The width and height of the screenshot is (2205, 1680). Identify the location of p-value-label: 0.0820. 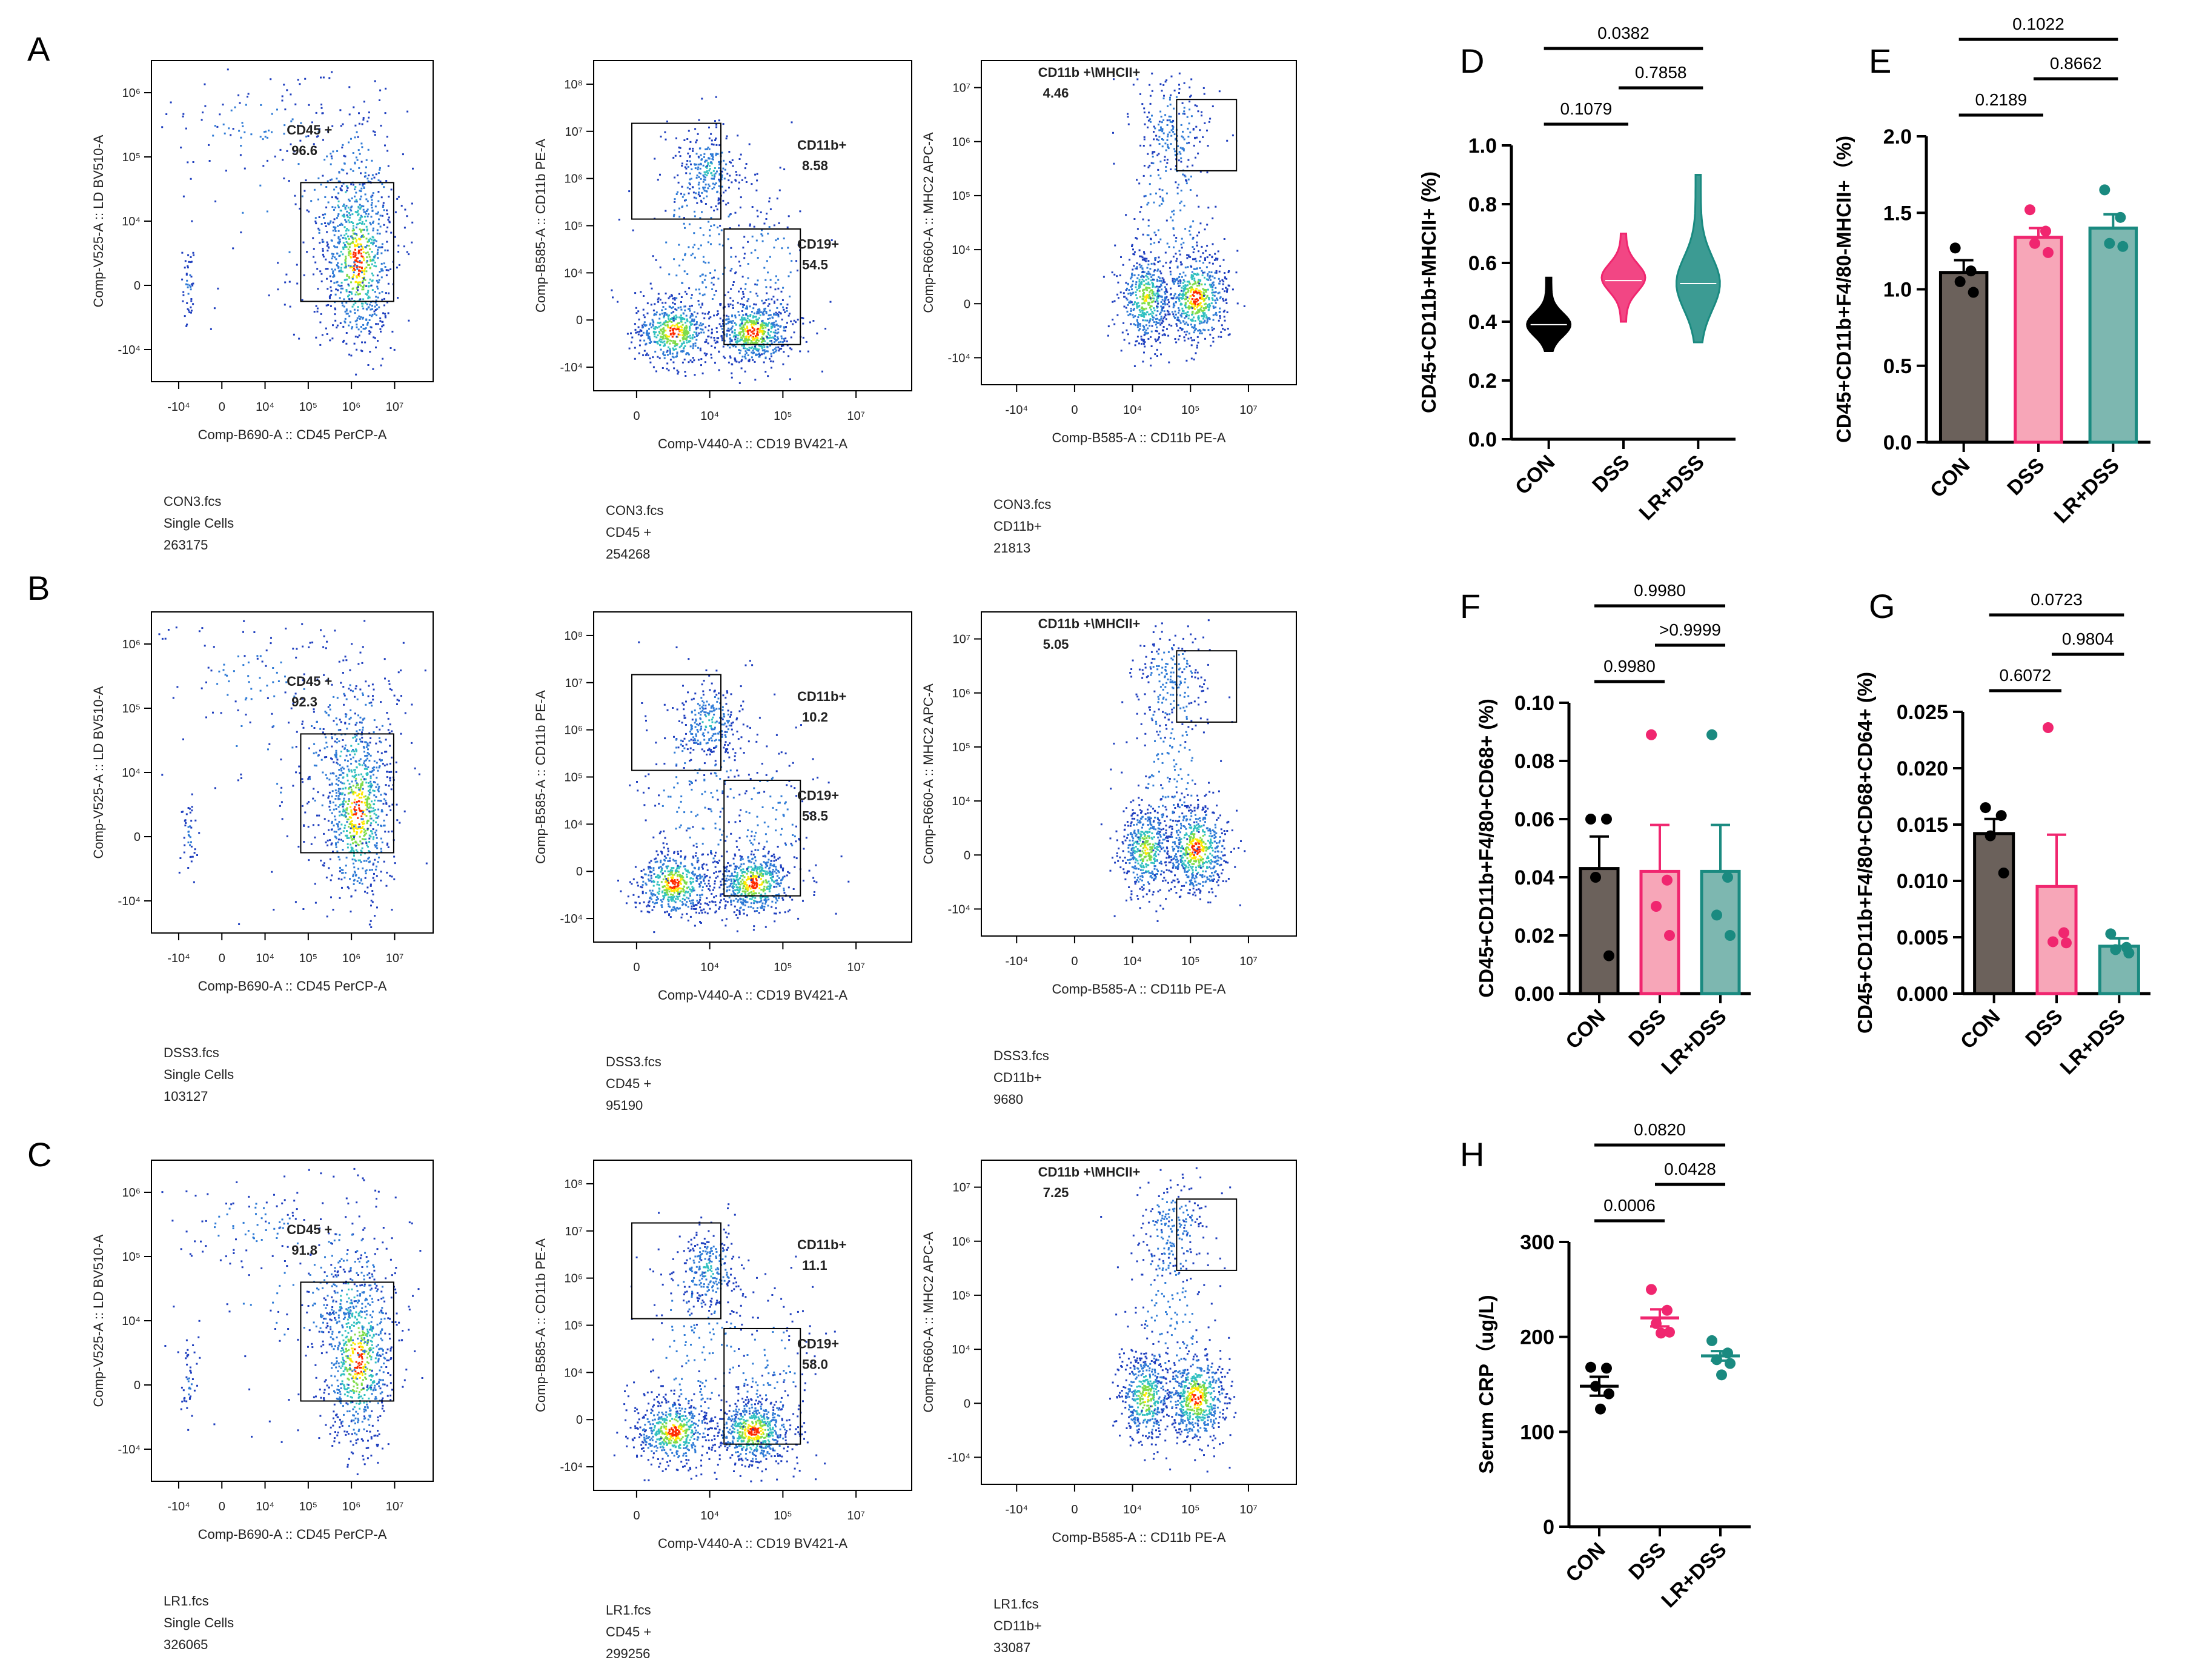
(1660, 1129).